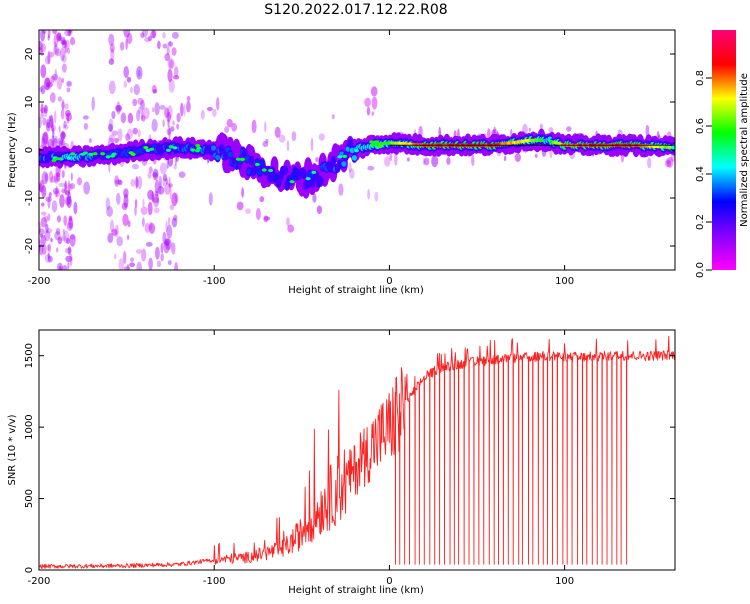  Describe the element at coordinates (357, 163) in the screenshot. I see `spectrogram-ridge` at that location.